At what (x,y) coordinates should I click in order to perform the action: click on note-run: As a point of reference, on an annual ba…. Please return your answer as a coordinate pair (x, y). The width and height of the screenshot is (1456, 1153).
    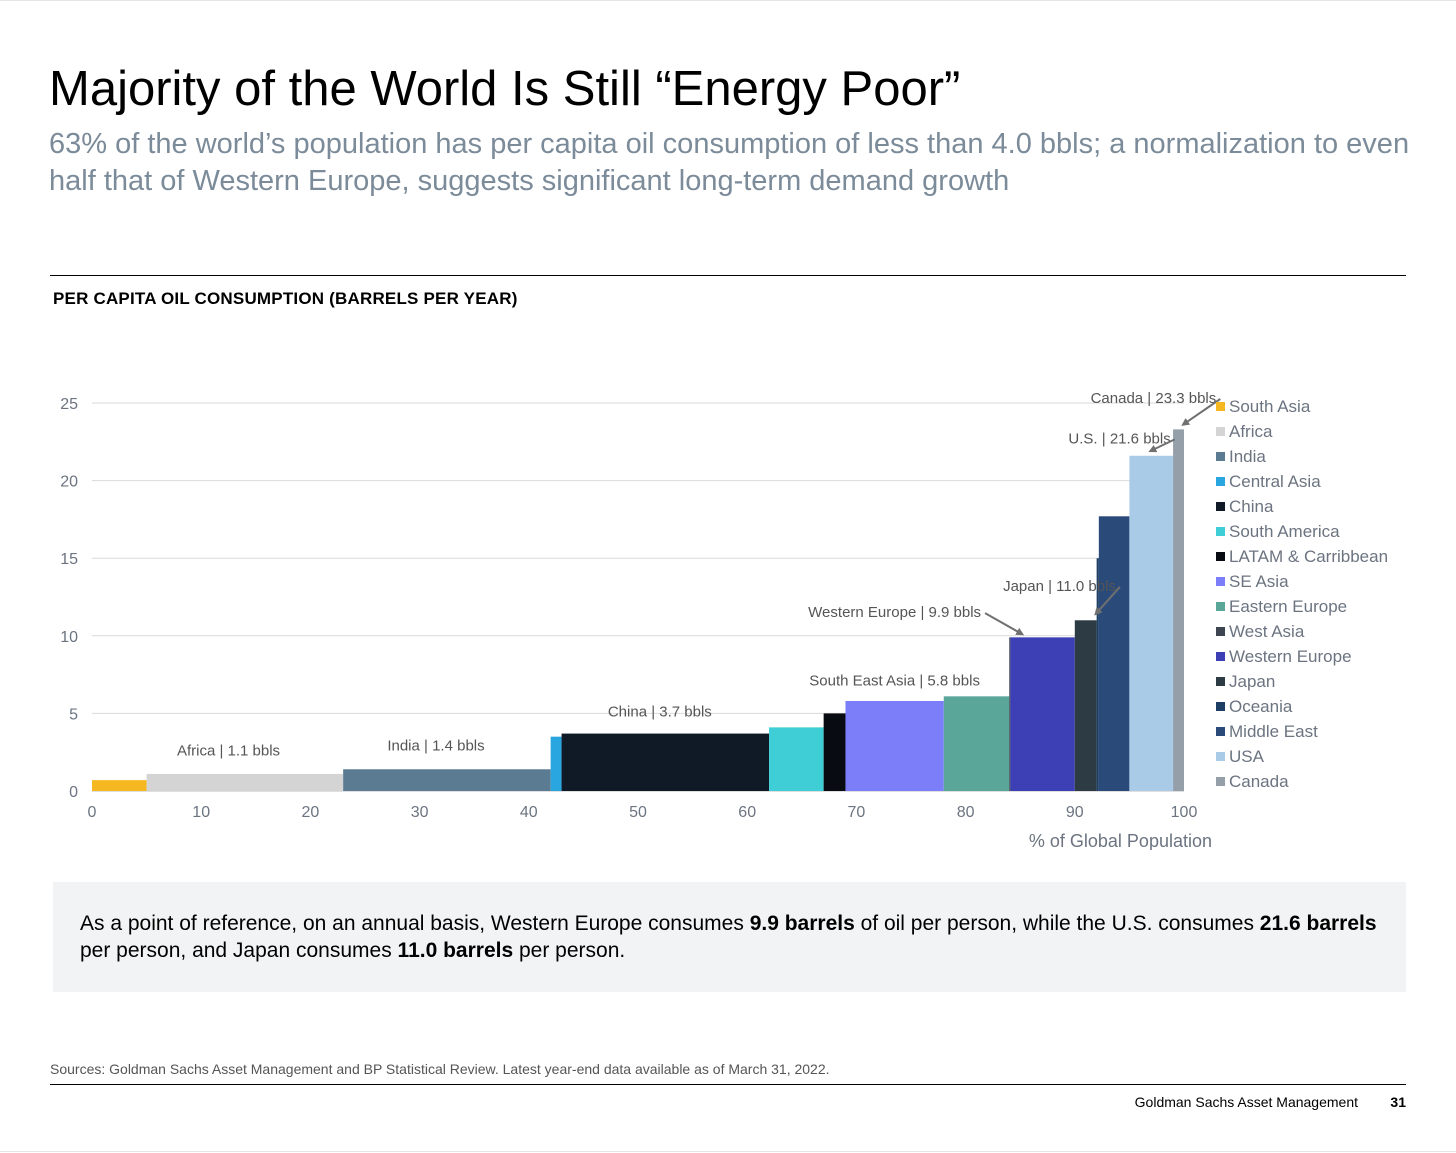
    Looking at the image, I should click on (415, 923).